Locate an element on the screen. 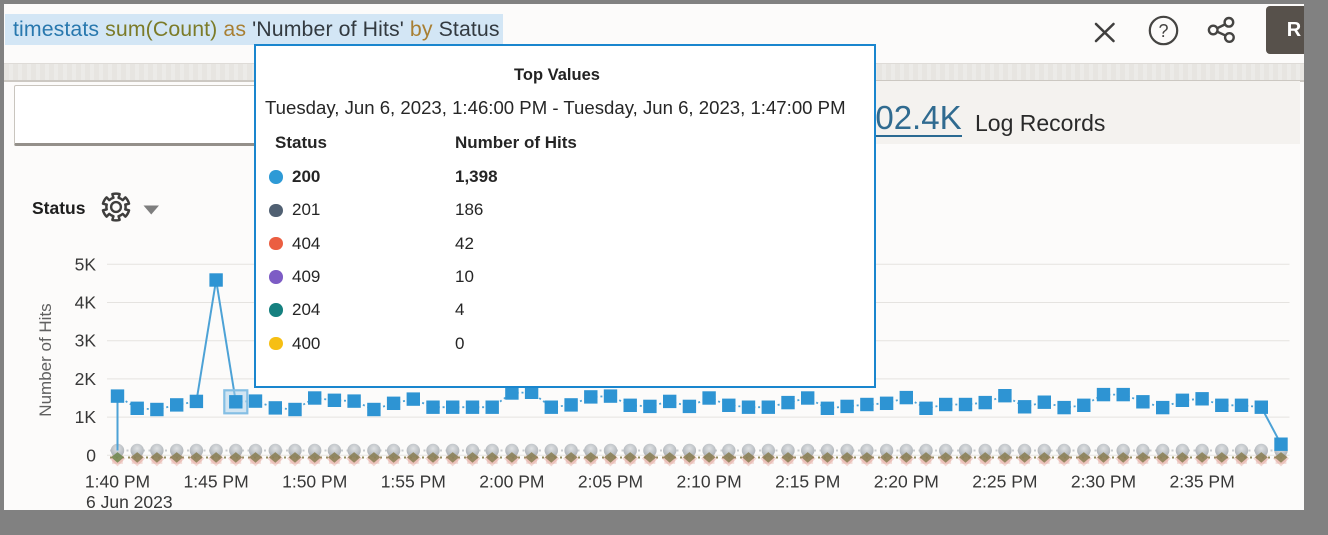 Image resolution: width=1328 pixels, height=535 pixels. svg-text: 1:45 PM is located at coordinates (216, 482).